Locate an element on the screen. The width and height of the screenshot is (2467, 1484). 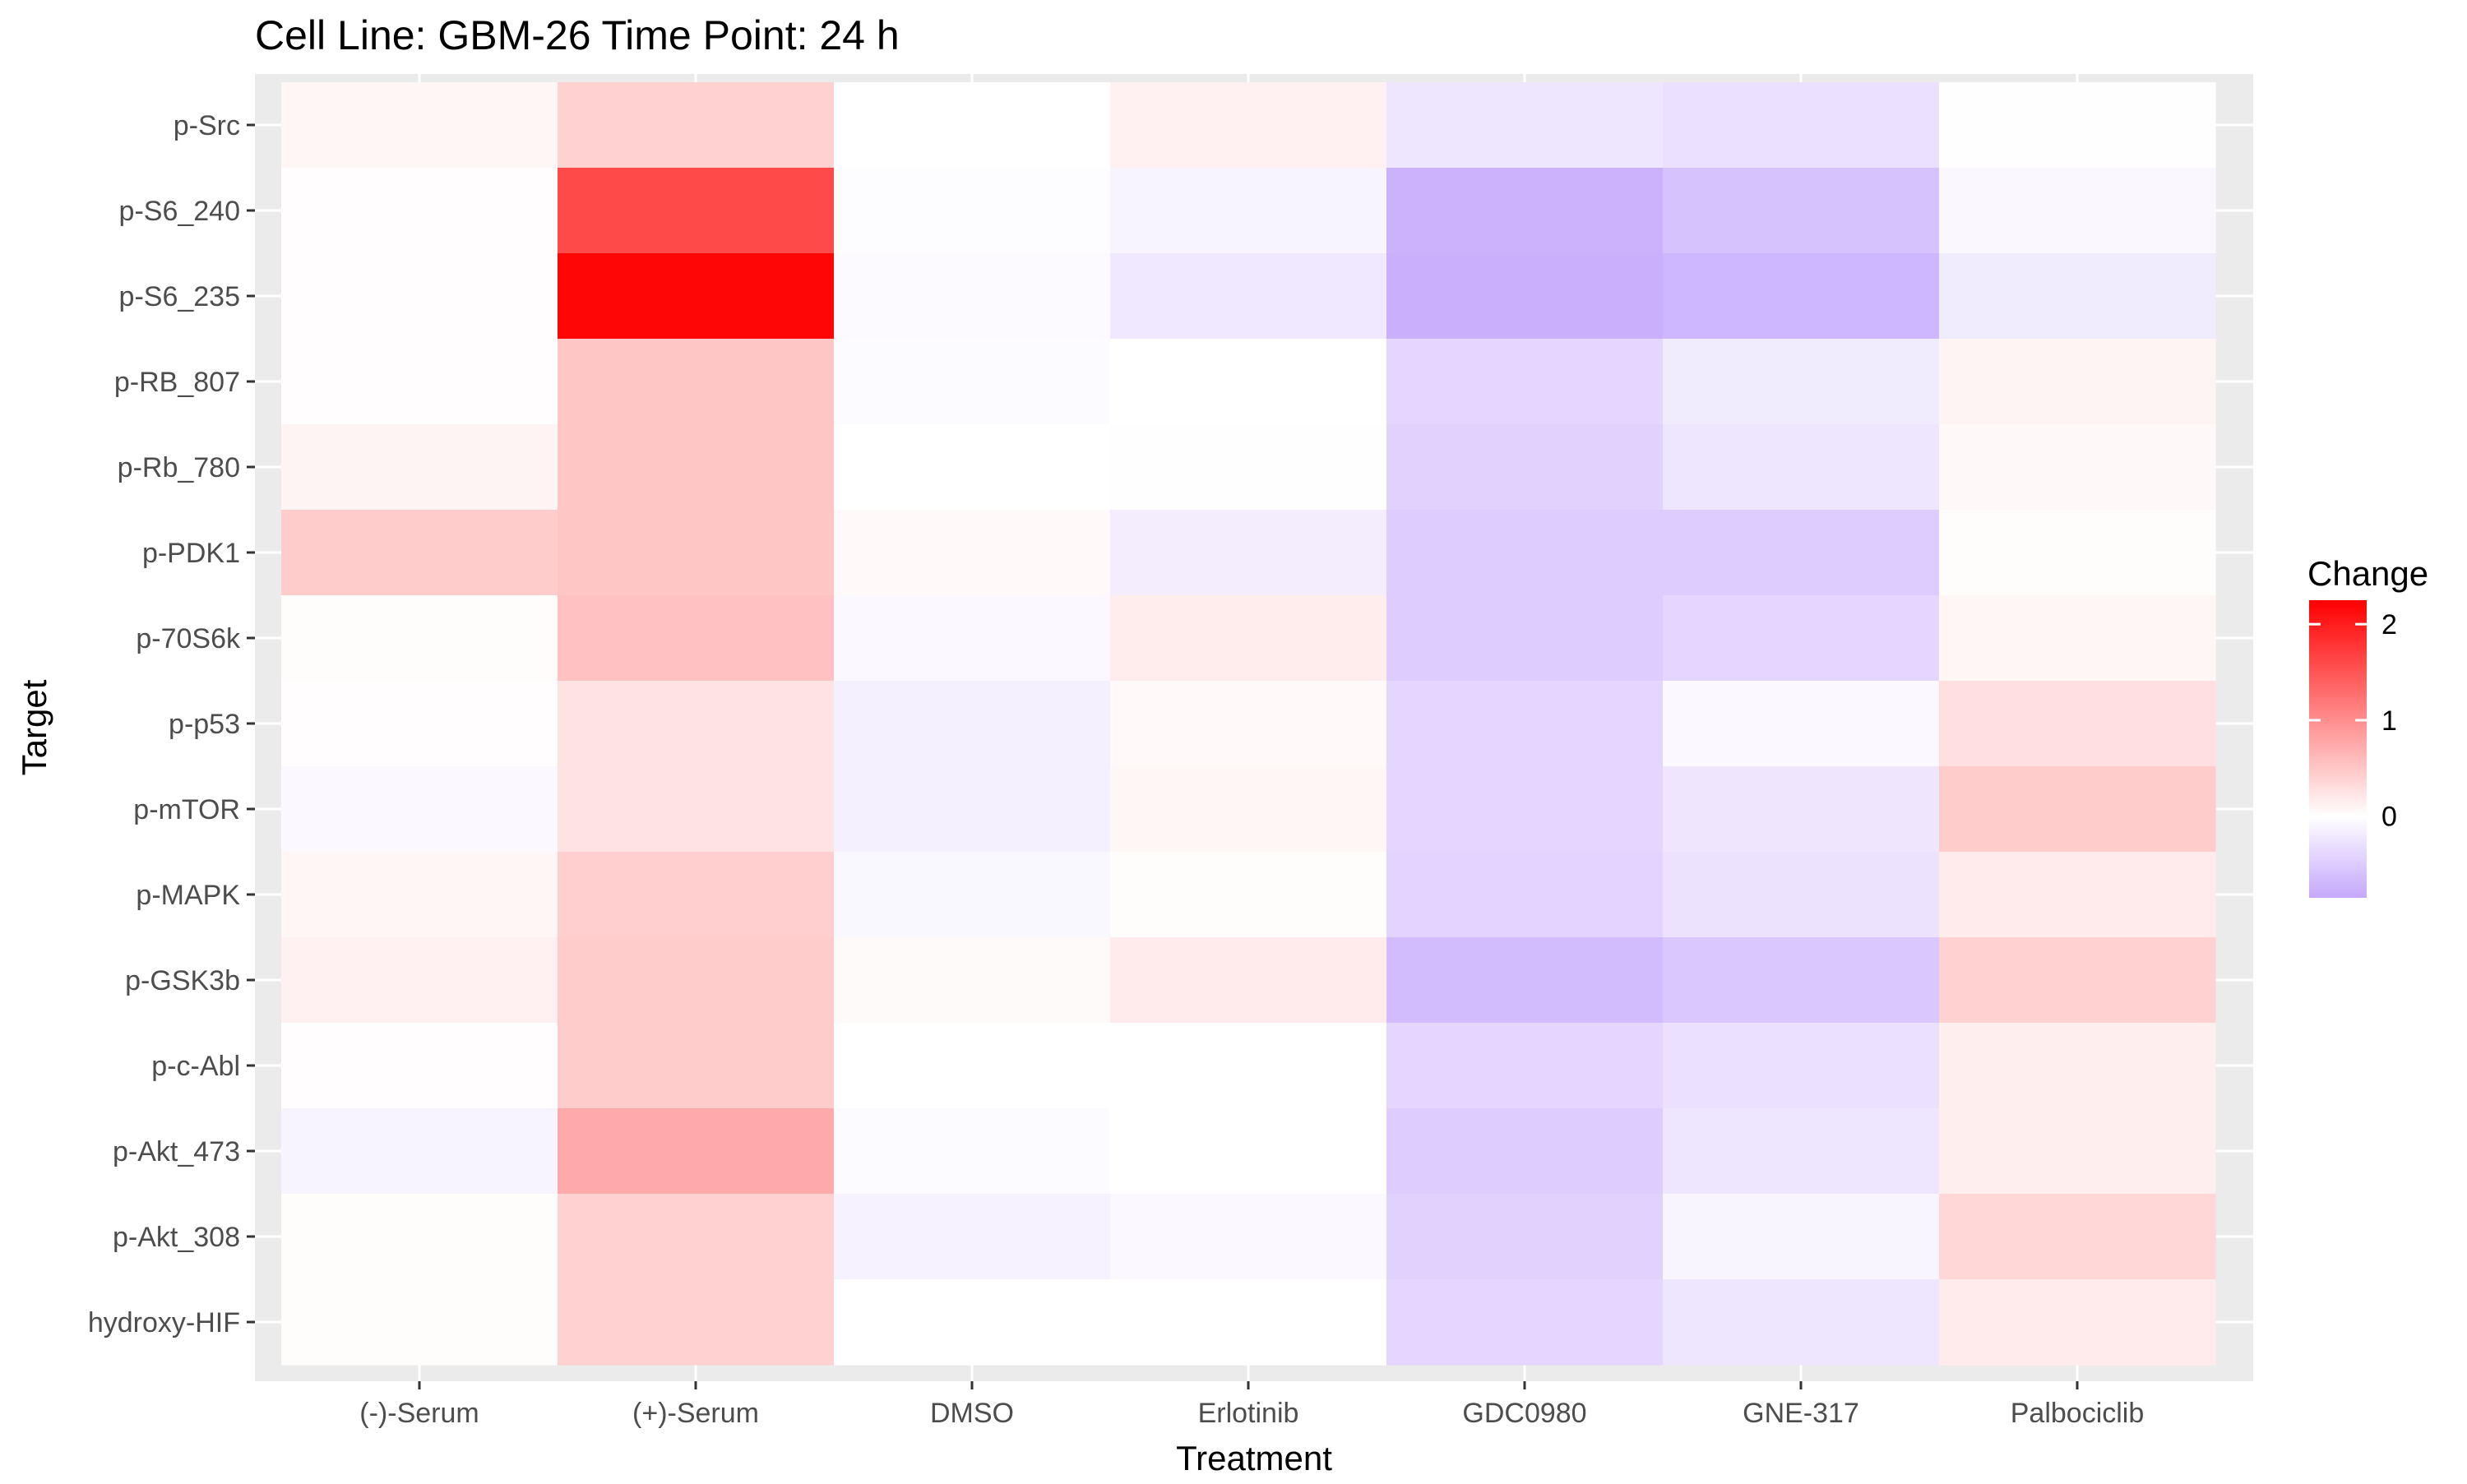
legend-colorbar is located at coordinates (2338, 749).